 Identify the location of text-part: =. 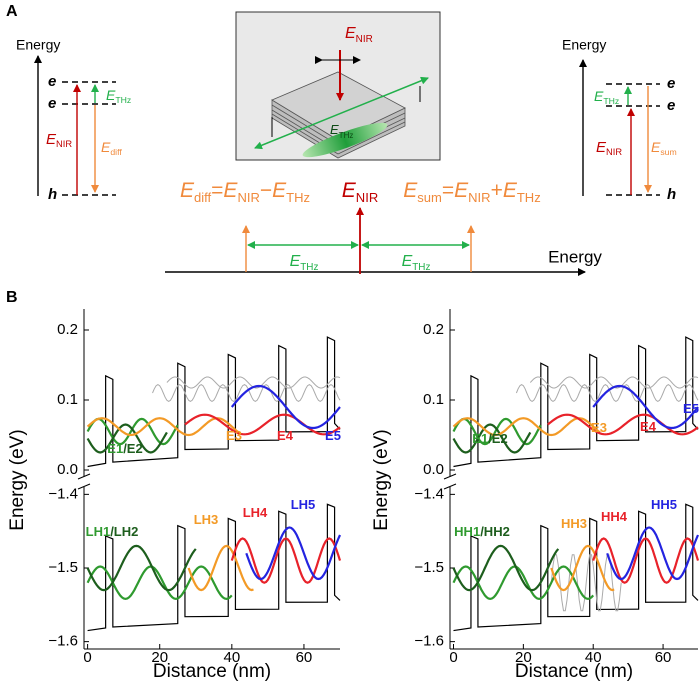
(448, 190).